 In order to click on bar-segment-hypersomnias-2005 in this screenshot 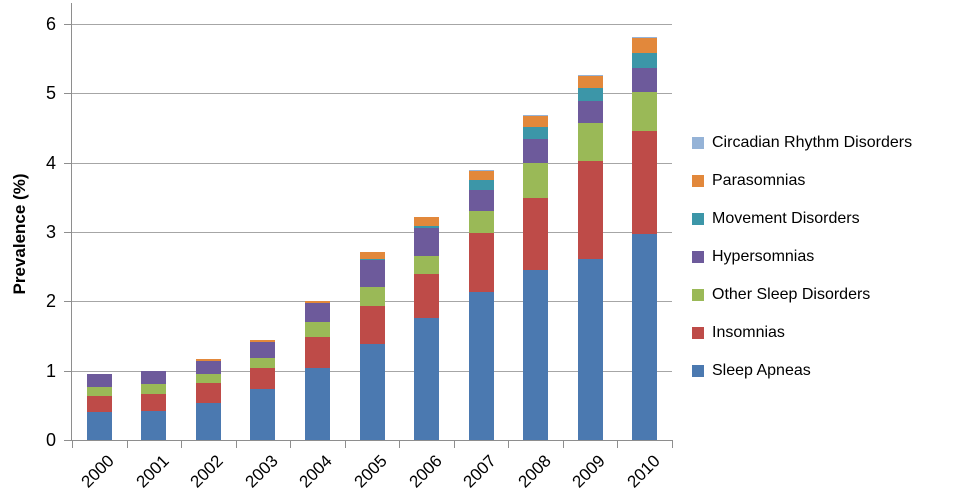, I will do `click(372, 273)`.